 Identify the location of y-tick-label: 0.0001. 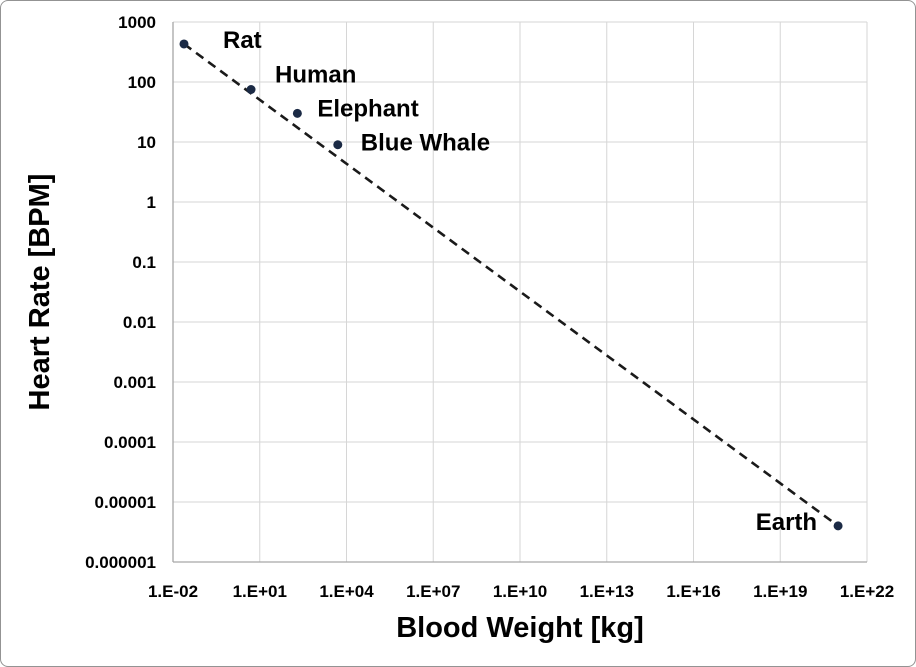
(130, 442).